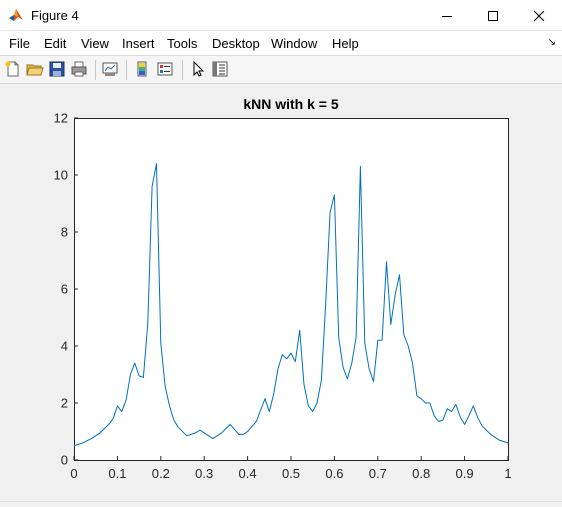 Image resolution: width=562 pixels, height=507 pixels. I want to click on minimize-button, so click(447, 15).